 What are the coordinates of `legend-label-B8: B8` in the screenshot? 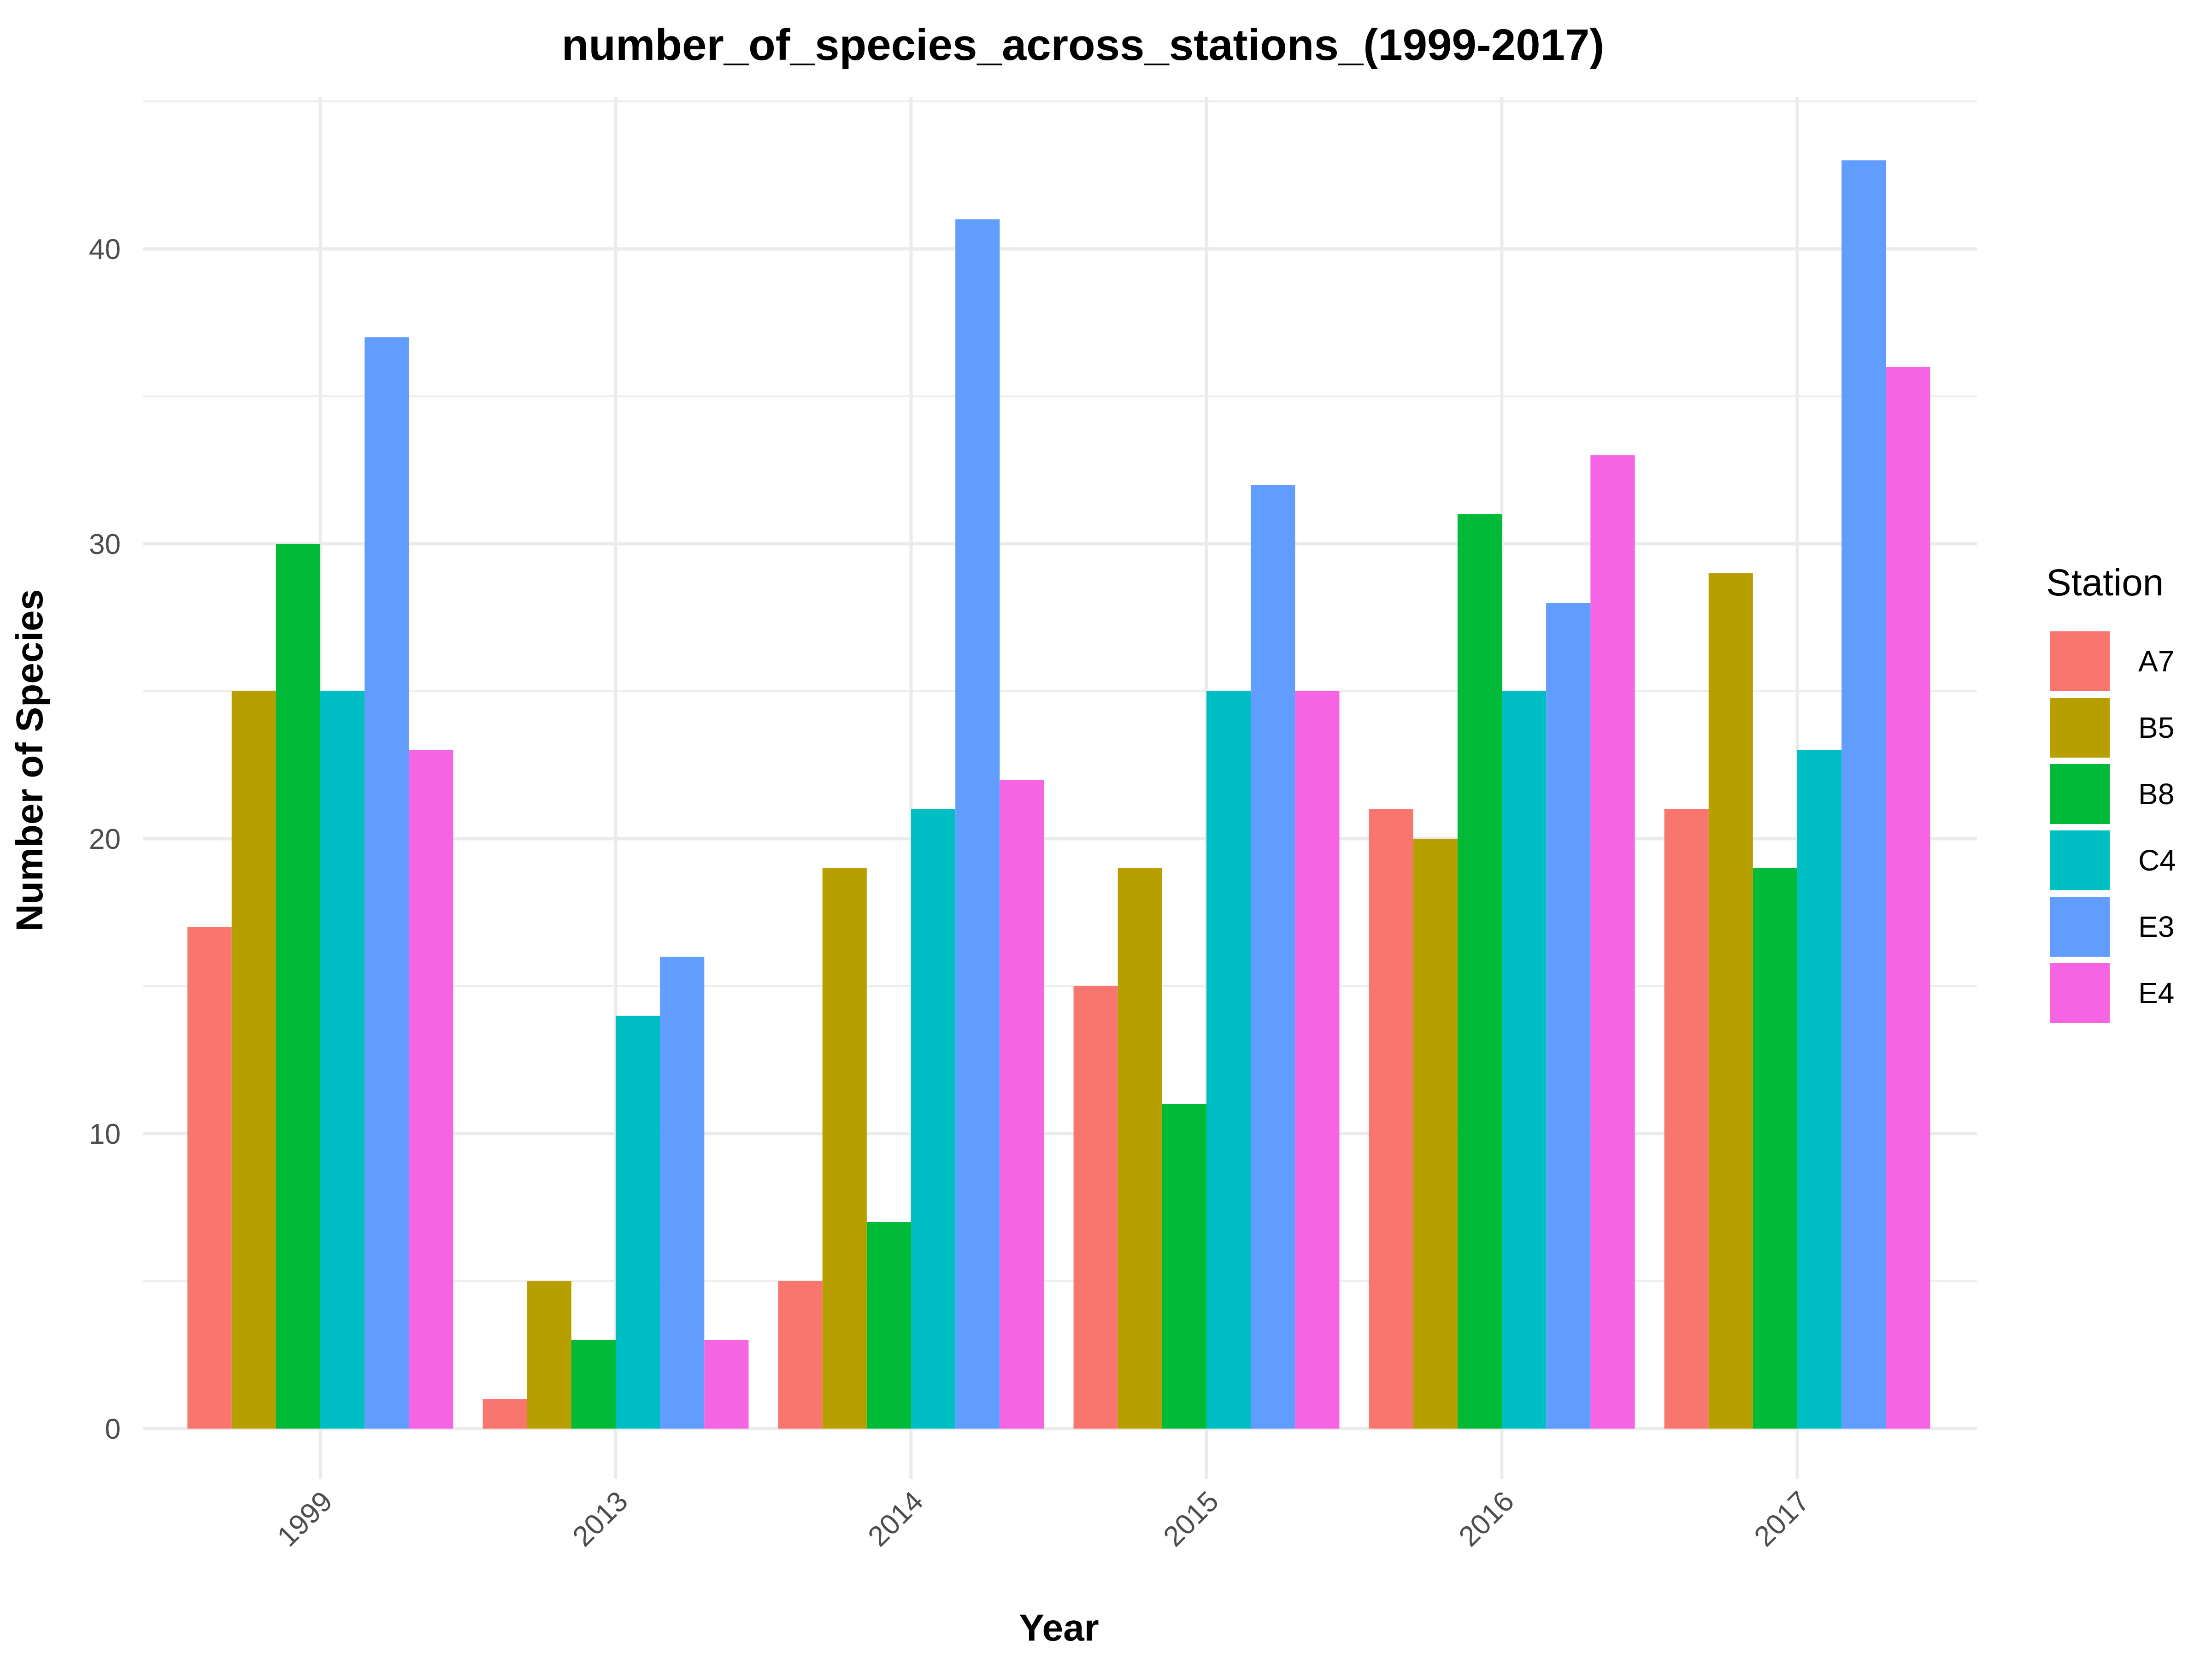 It's located at (2156, 794).